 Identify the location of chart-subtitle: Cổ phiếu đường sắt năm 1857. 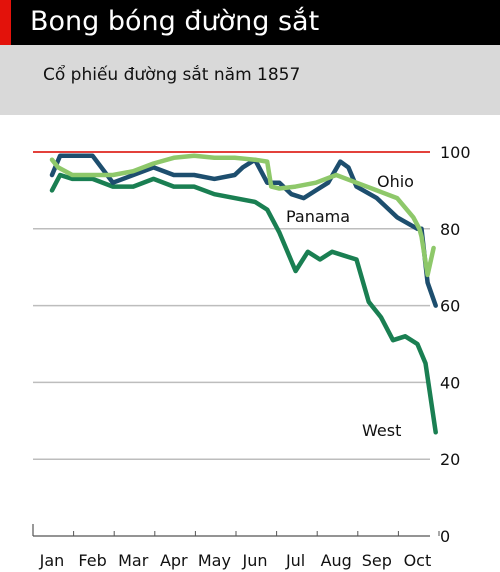
(172, 75).